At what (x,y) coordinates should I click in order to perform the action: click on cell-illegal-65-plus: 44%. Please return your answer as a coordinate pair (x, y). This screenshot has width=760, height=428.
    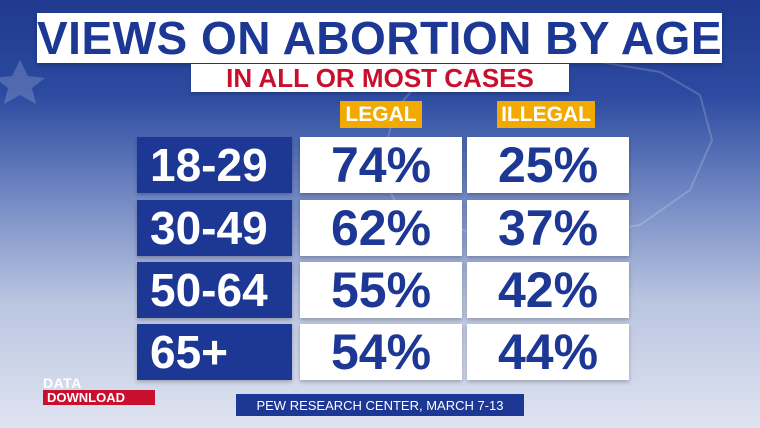
    Looking at the image, I should click on (548, 352).